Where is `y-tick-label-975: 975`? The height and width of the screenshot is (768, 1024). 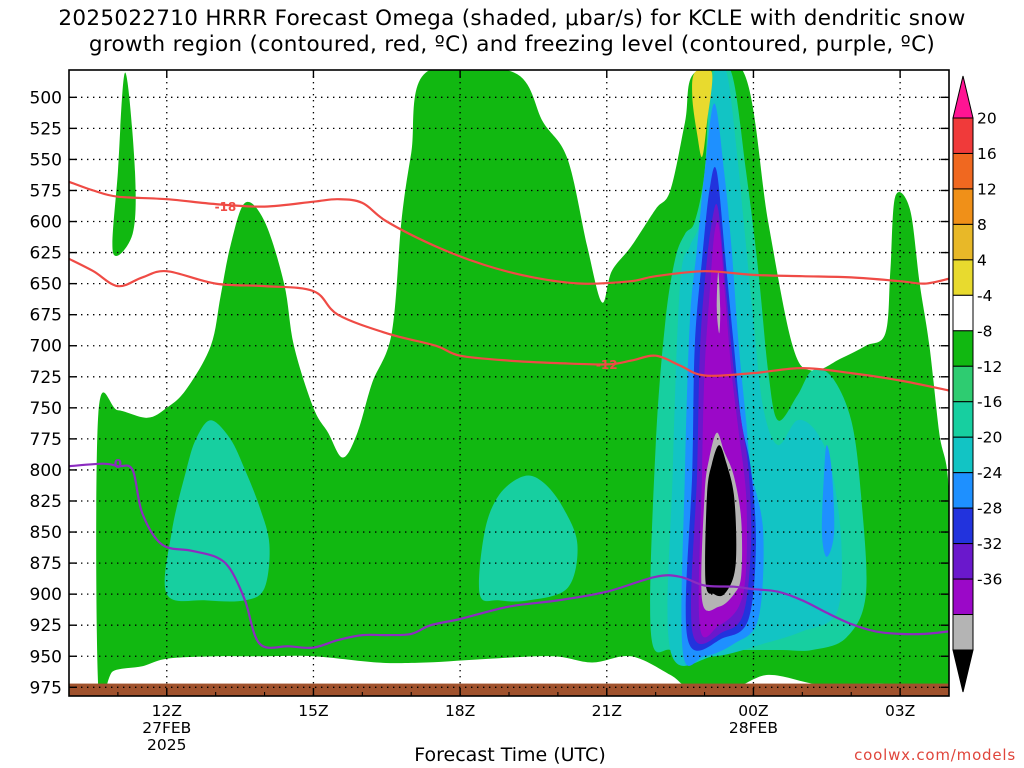
y-tick-label-975: 975 is located at coordinates (46, 688).